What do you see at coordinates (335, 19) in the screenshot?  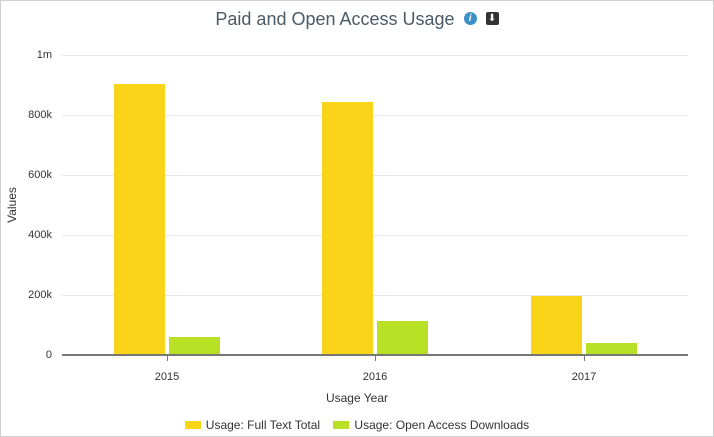 I see `chart-title: Paid and Open Access Usage` at bounding box center [335, 19].